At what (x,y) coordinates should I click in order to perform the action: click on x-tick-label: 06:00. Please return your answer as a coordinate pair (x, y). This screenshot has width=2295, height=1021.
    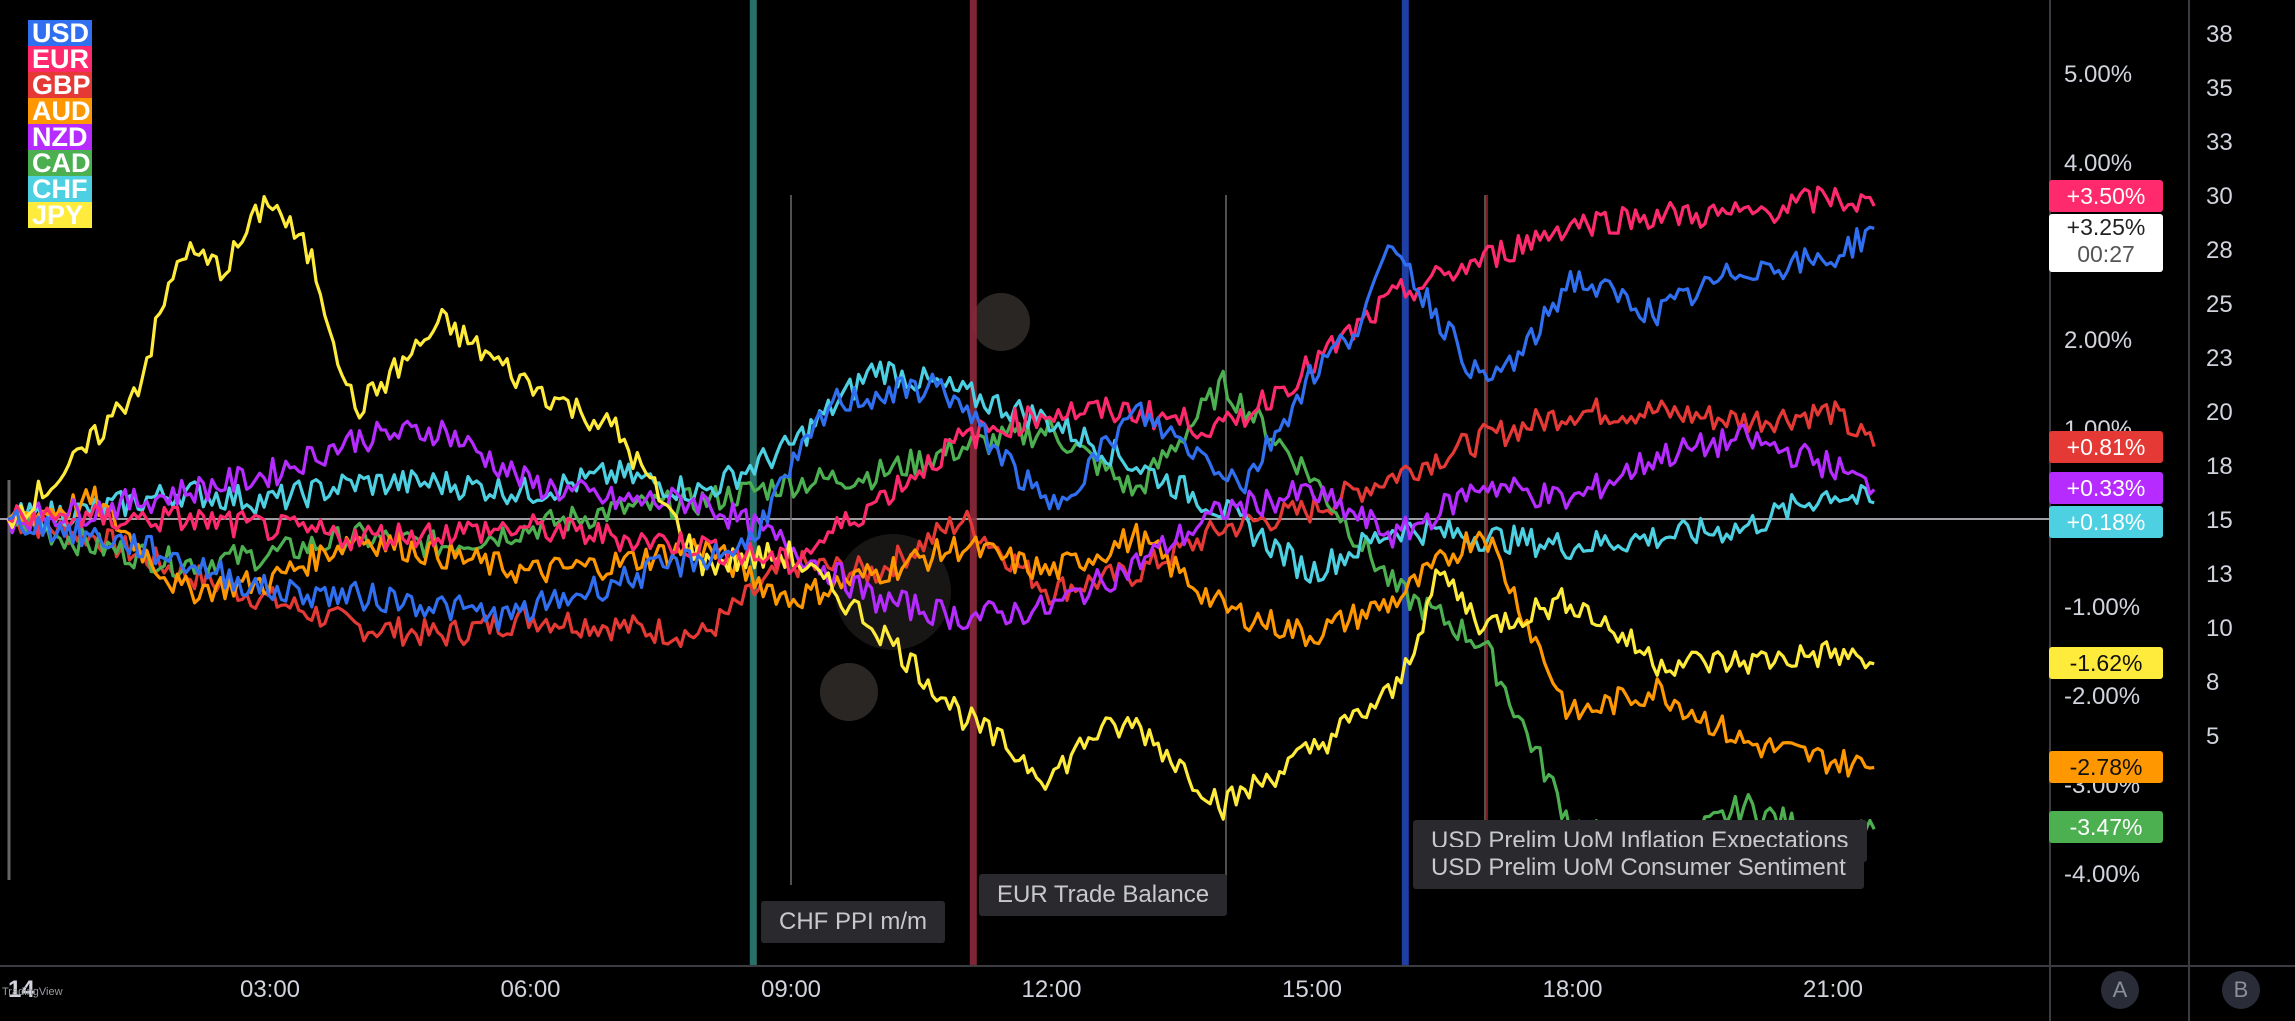
    Looking at the image, I should click on (530, 989).